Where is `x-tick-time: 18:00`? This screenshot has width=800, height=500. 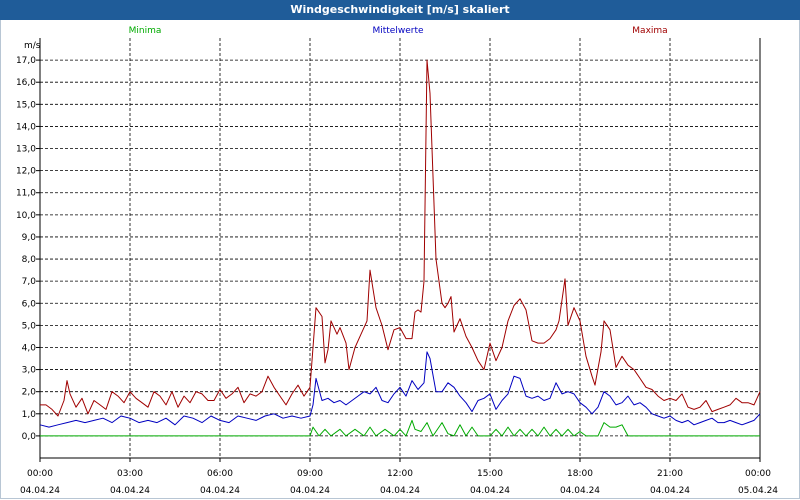 x-tick-time: 18:00 is located at coordinates (580, 474).